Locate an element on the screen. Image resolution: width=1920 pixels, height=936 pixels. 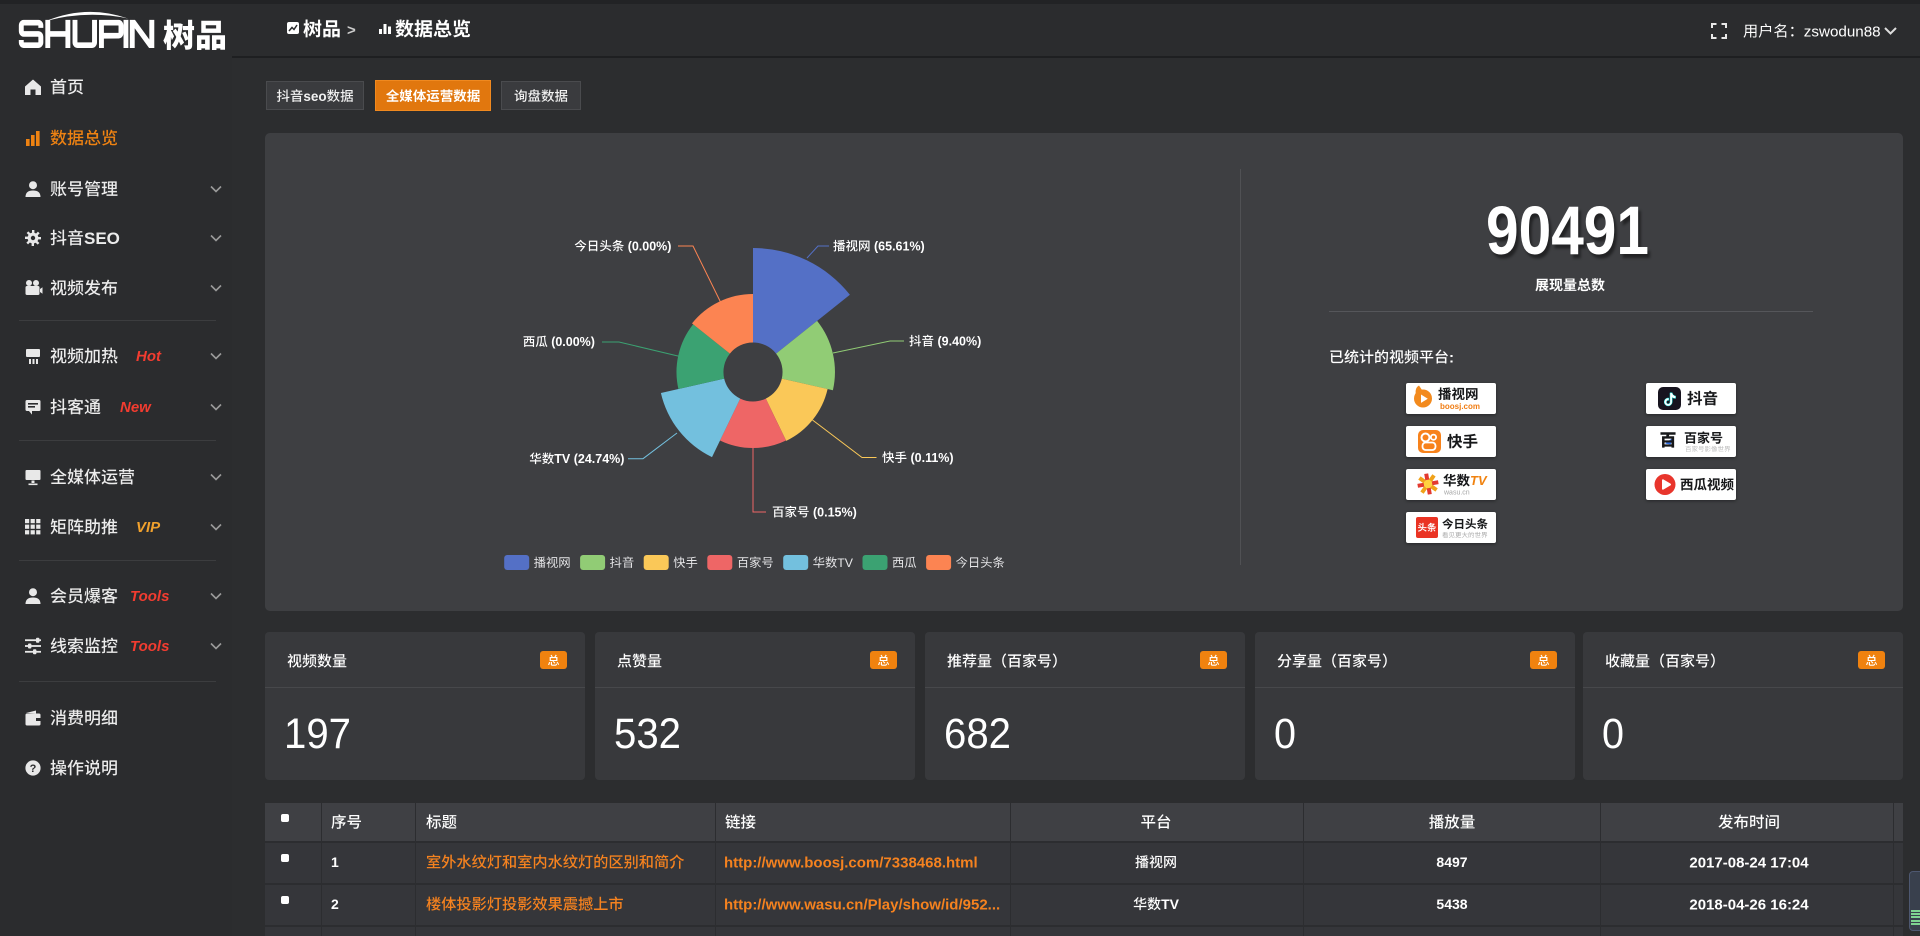
svg-text: VIP is located at coordinates (148, 527).